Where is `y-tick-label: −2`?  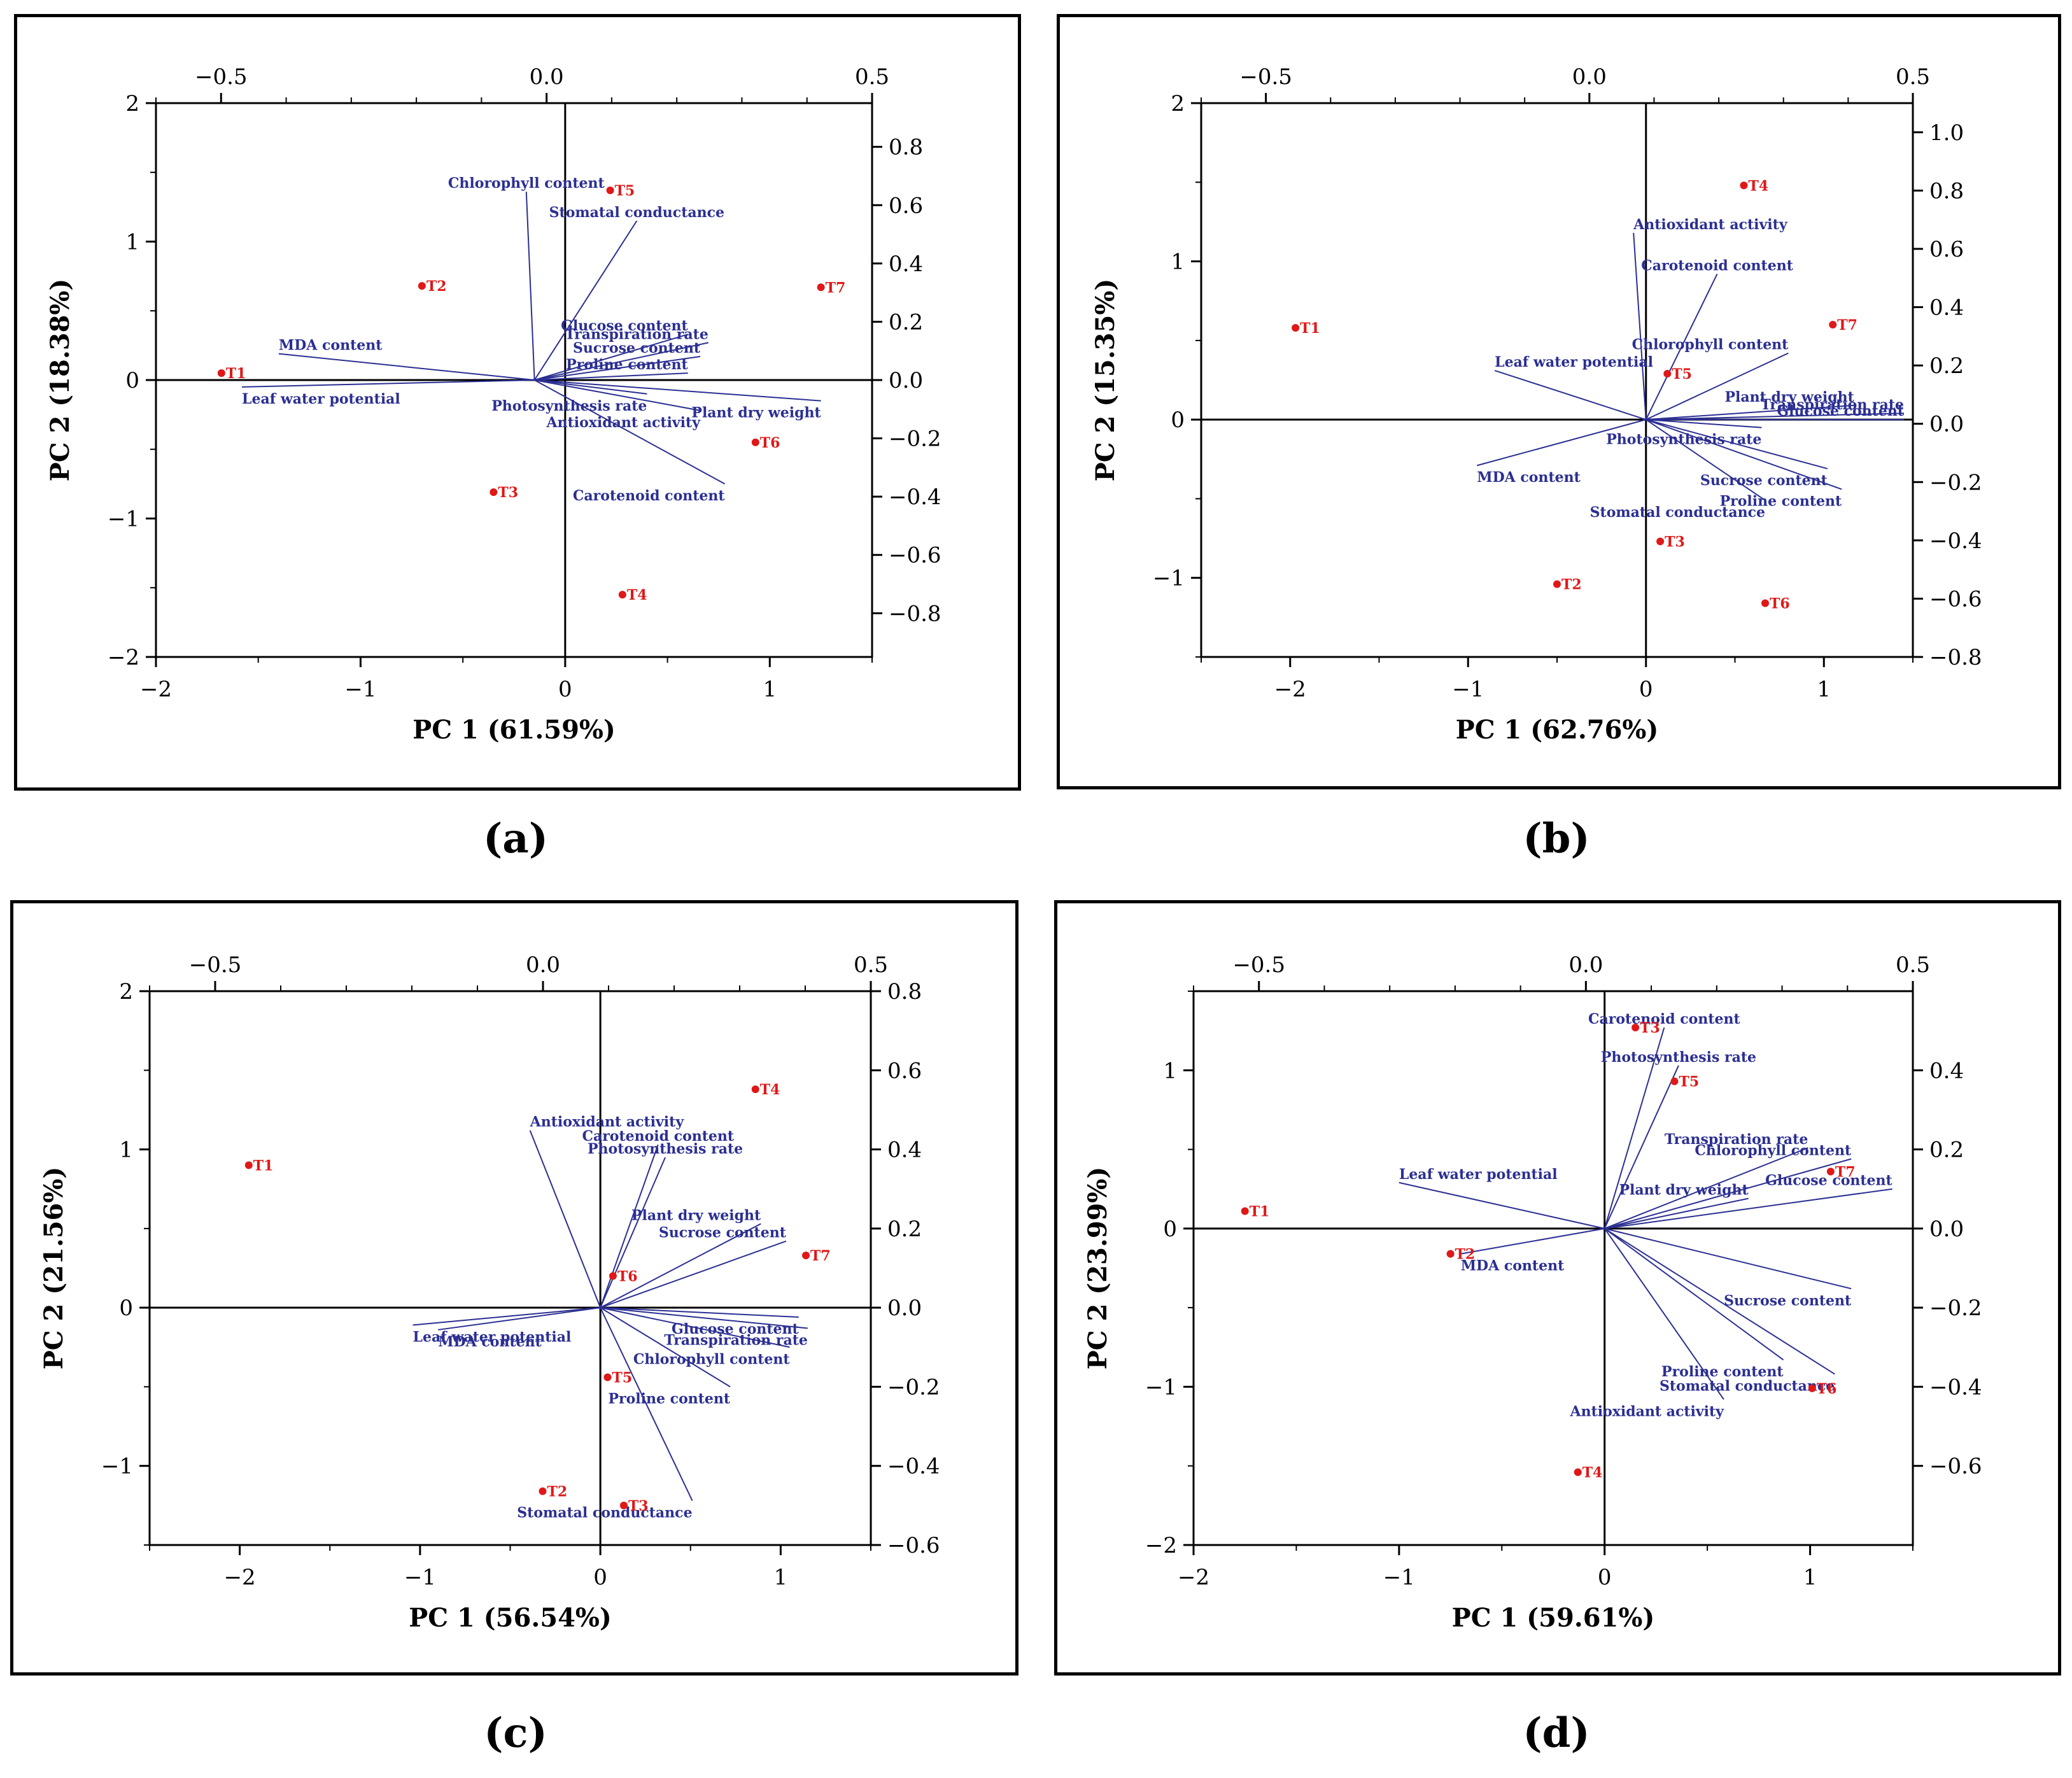
y-tick-label: −2 is located at coordinates (124, 657).